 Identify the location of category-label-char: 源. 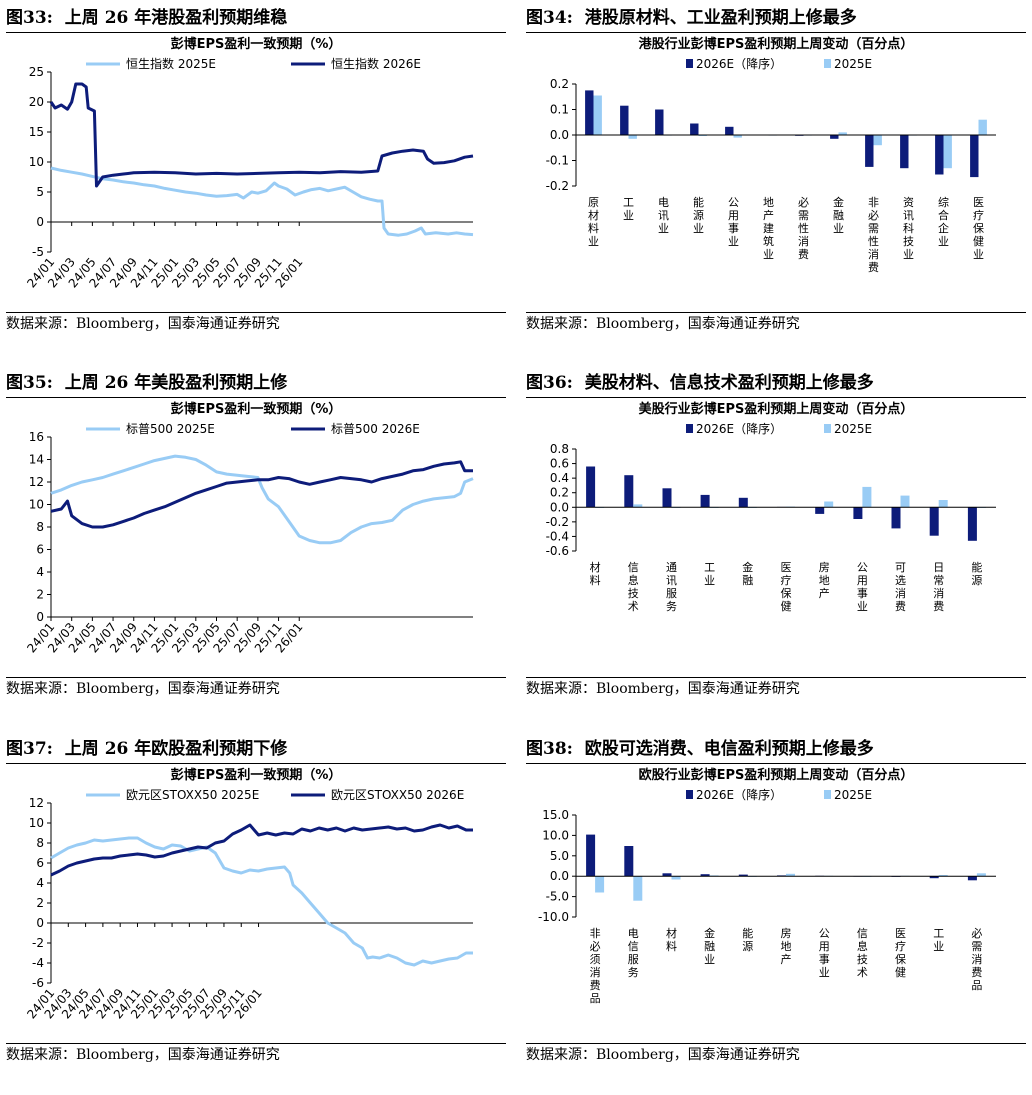
(698, 215).